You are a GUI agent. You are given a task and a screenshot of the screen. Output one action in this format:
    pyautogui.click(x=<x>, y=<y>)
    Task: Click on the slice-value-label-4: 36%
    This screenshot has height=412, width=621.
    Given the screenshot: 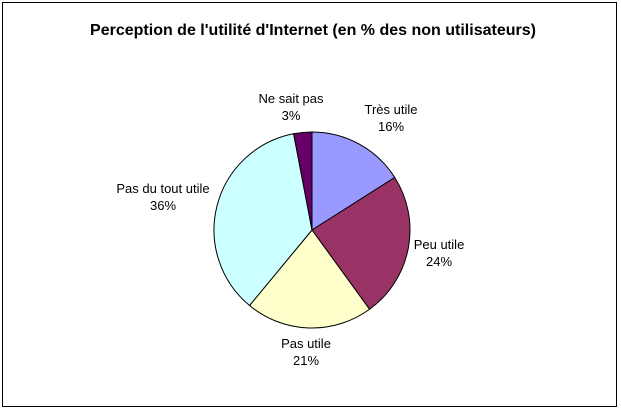 What is the action you would take?
    pyautogui.click(x=163, y=205)
    